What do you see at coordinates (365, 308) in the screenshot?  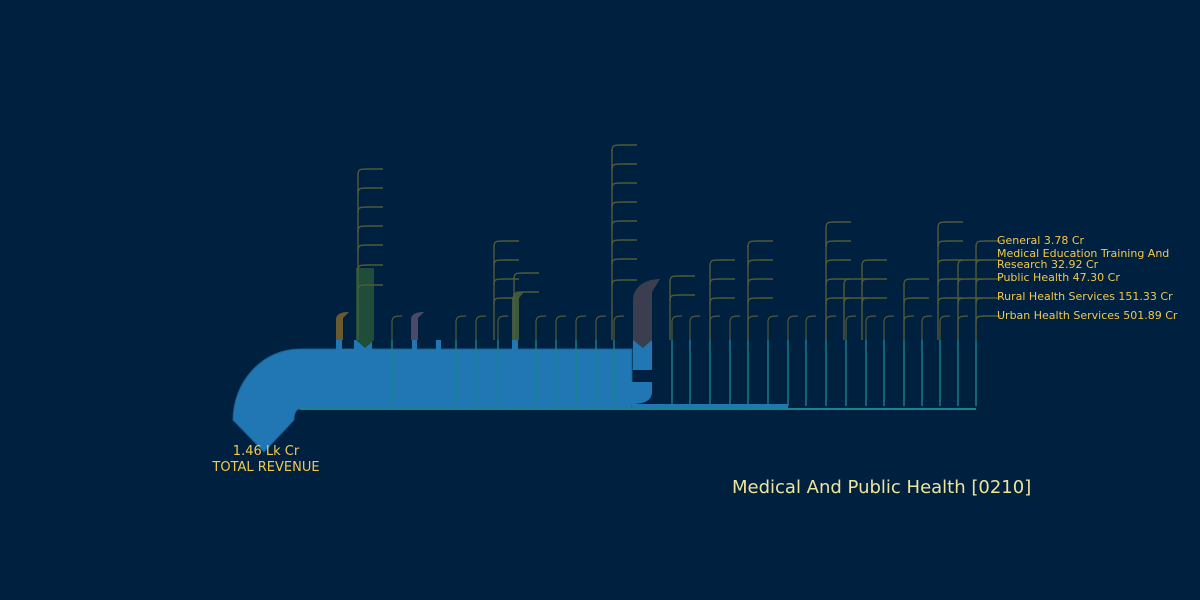 I see `node-green` at bounding box center [365, 308].